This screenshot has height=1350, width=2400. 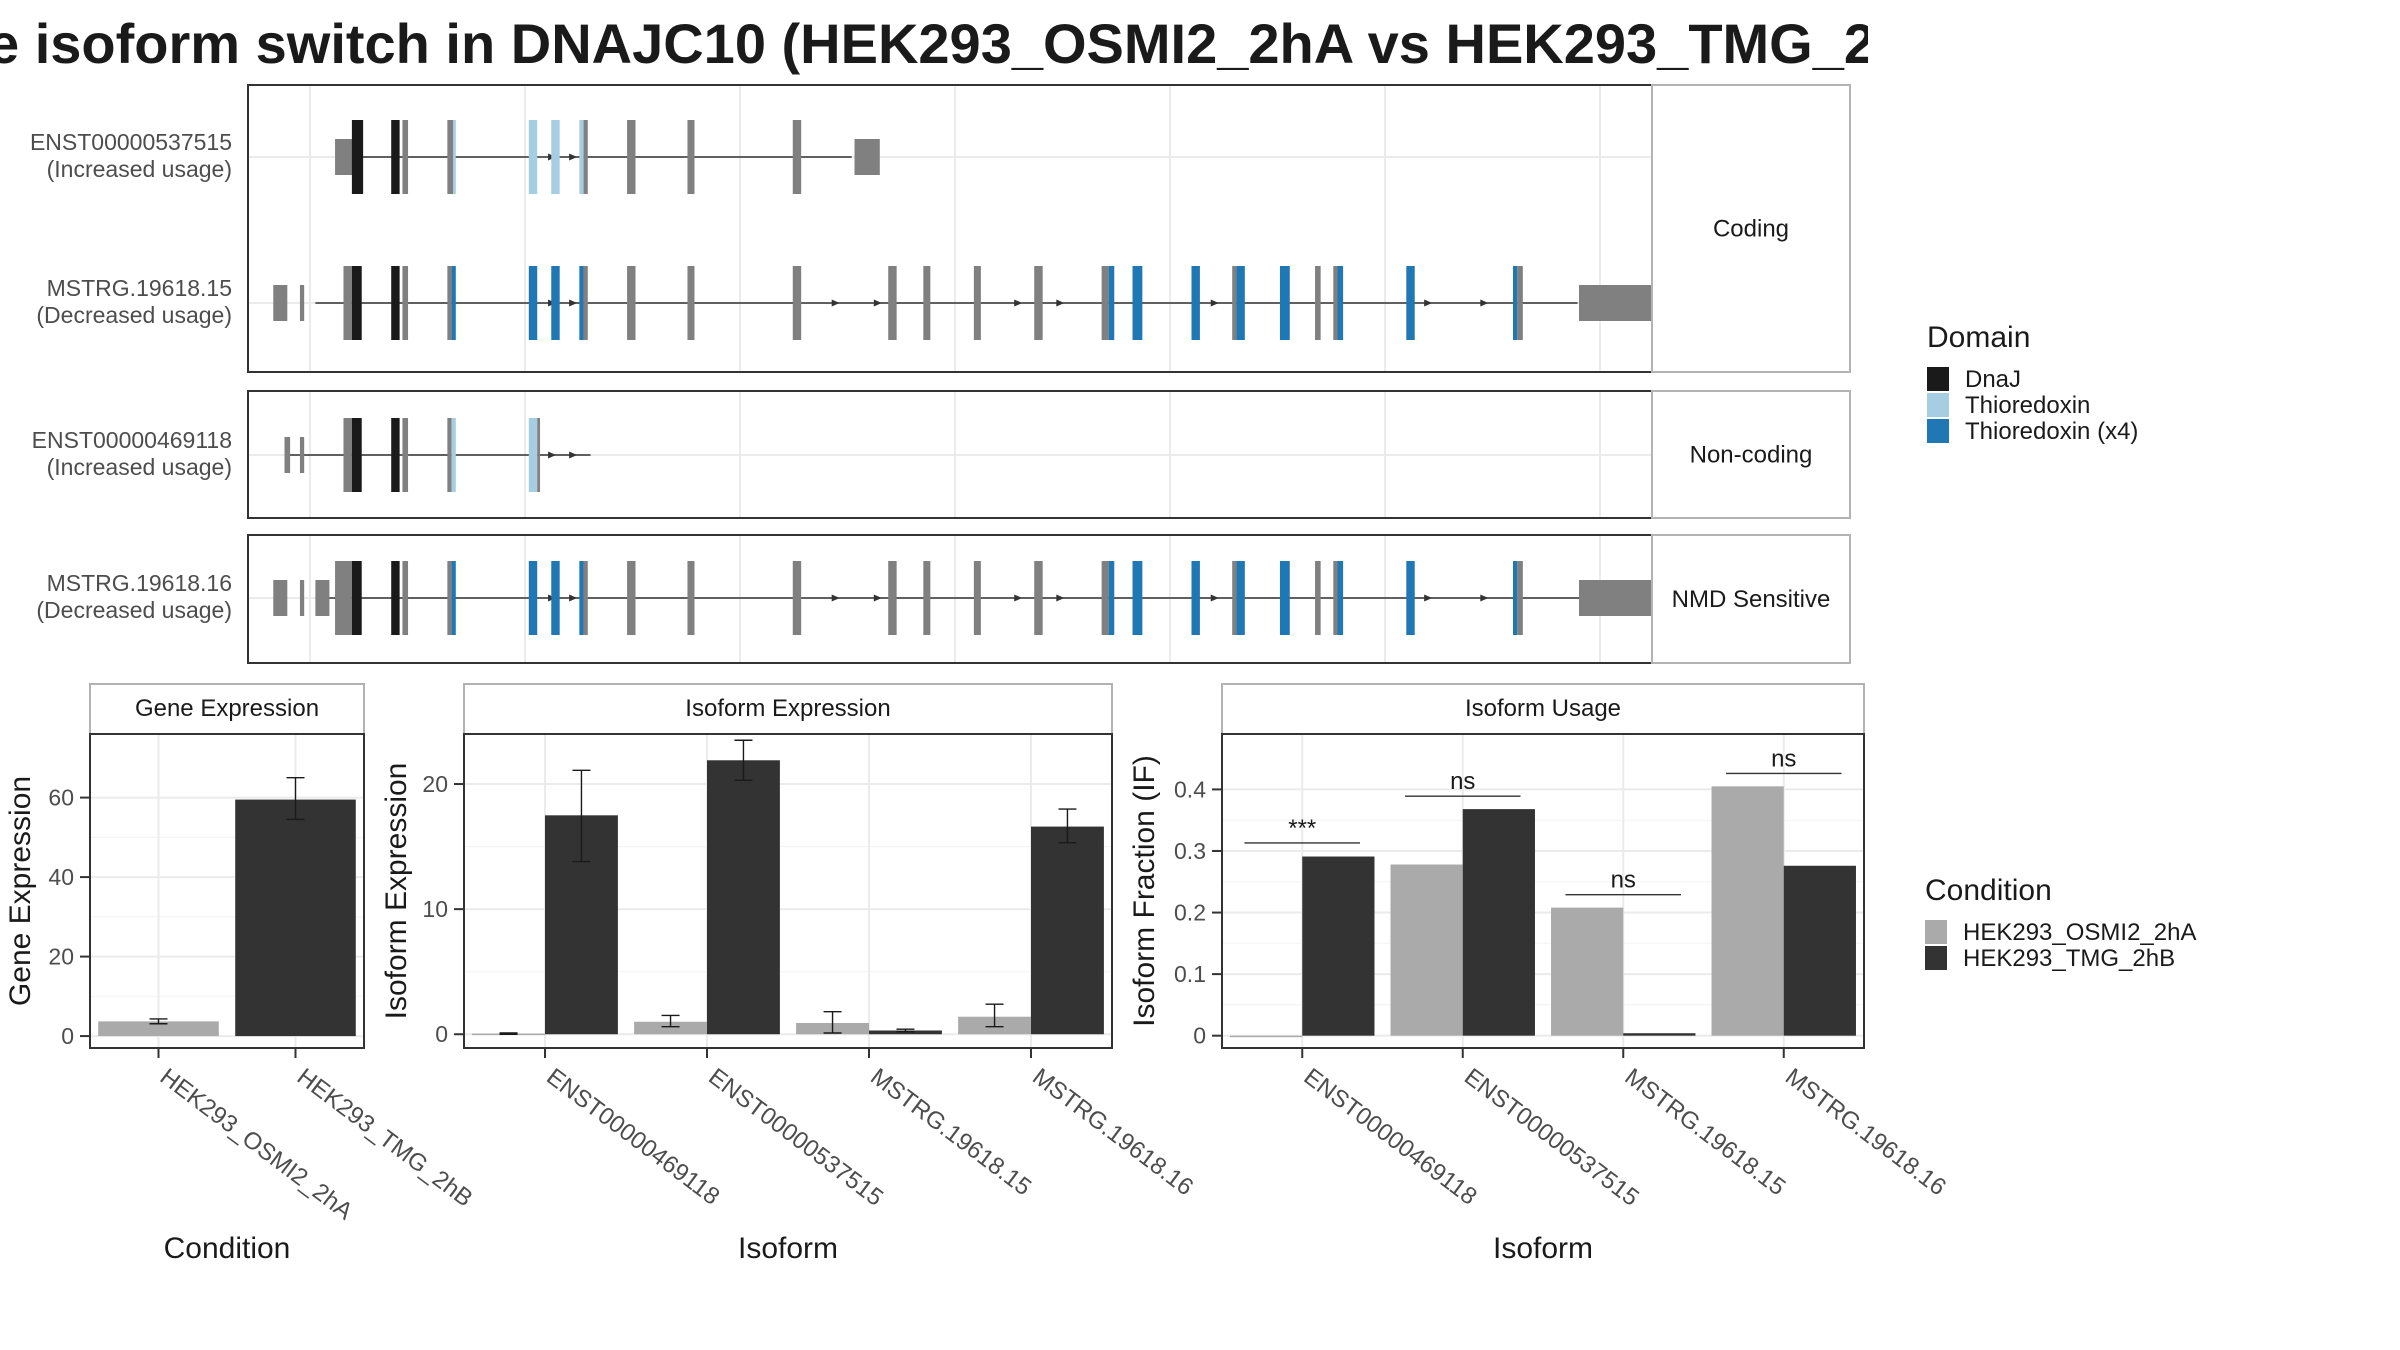 What do you see at coordinates (950, 228) in the screenshot?
I see `panel-background` at bounding box center [950, 228].